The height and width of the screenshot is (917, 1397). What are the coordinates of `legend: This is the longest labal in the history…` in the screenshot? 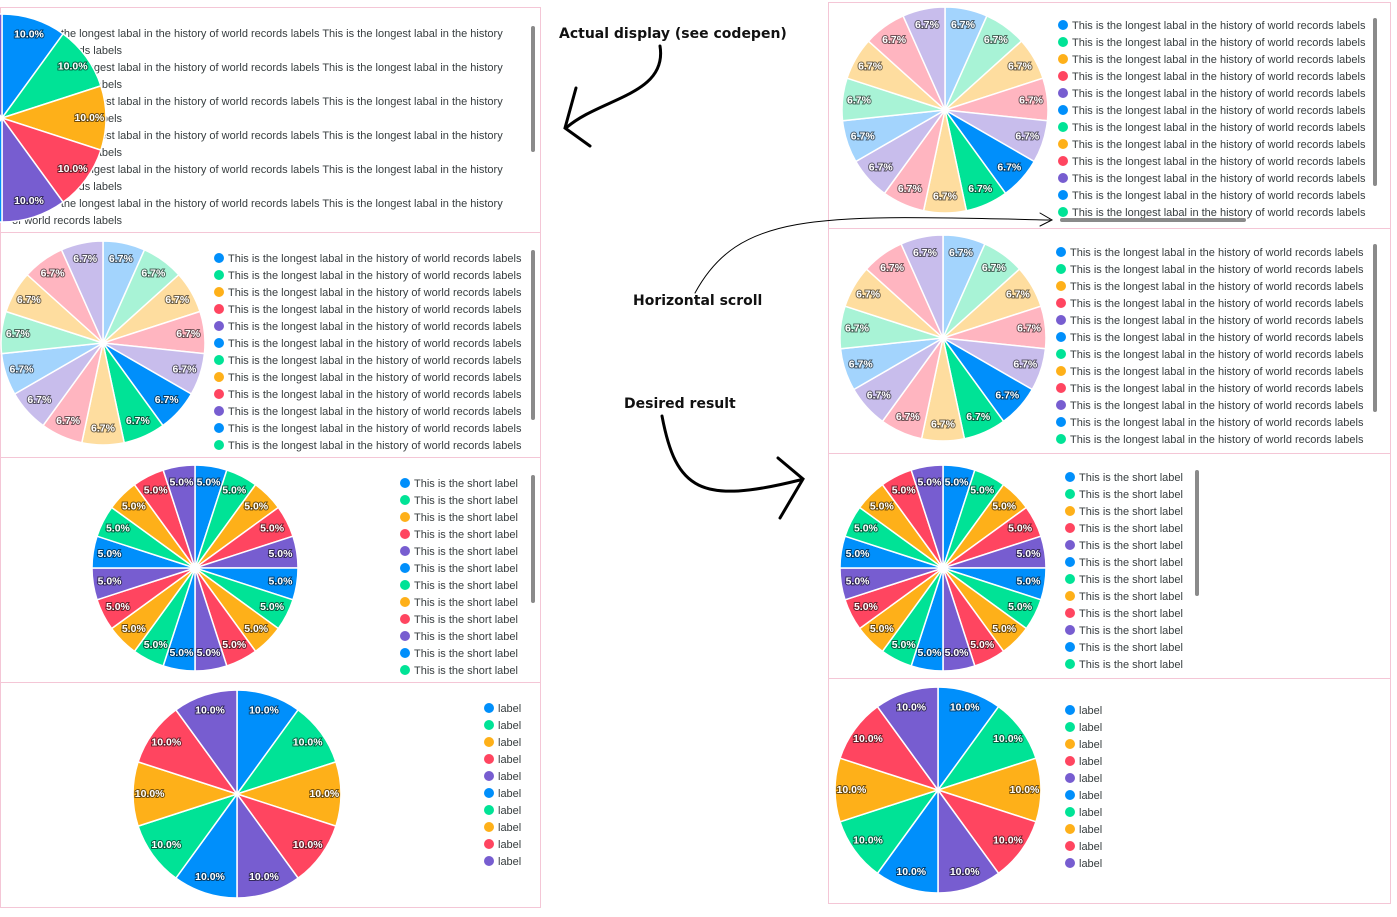 It's located at (369, 353).